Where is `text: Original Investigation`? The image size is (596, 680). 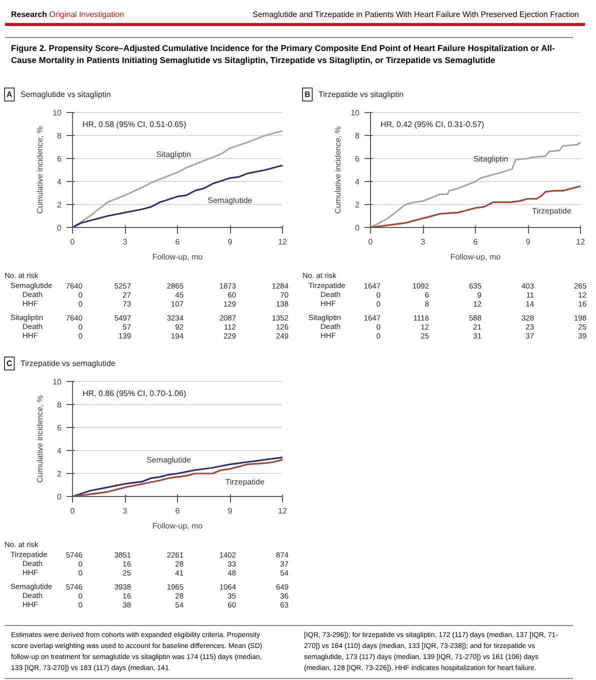
text: Original Investigation is located at coordinates (86, 14).